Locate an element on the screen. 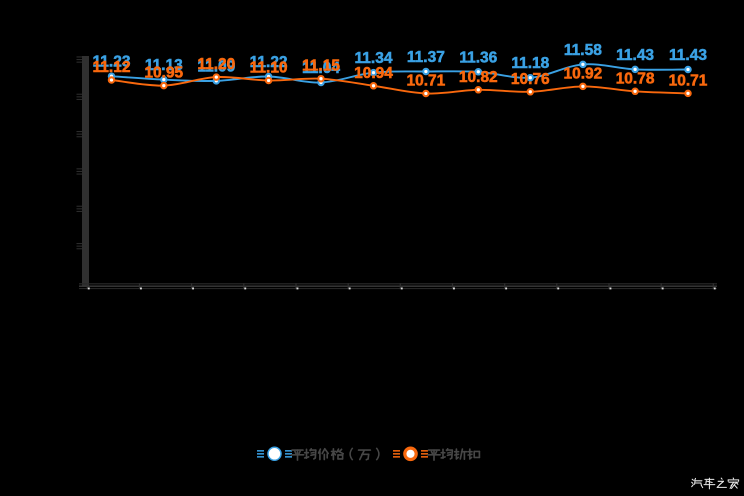 The image size is (744, 496). svg-text: 11.04 is located at coordinates (321, 68).